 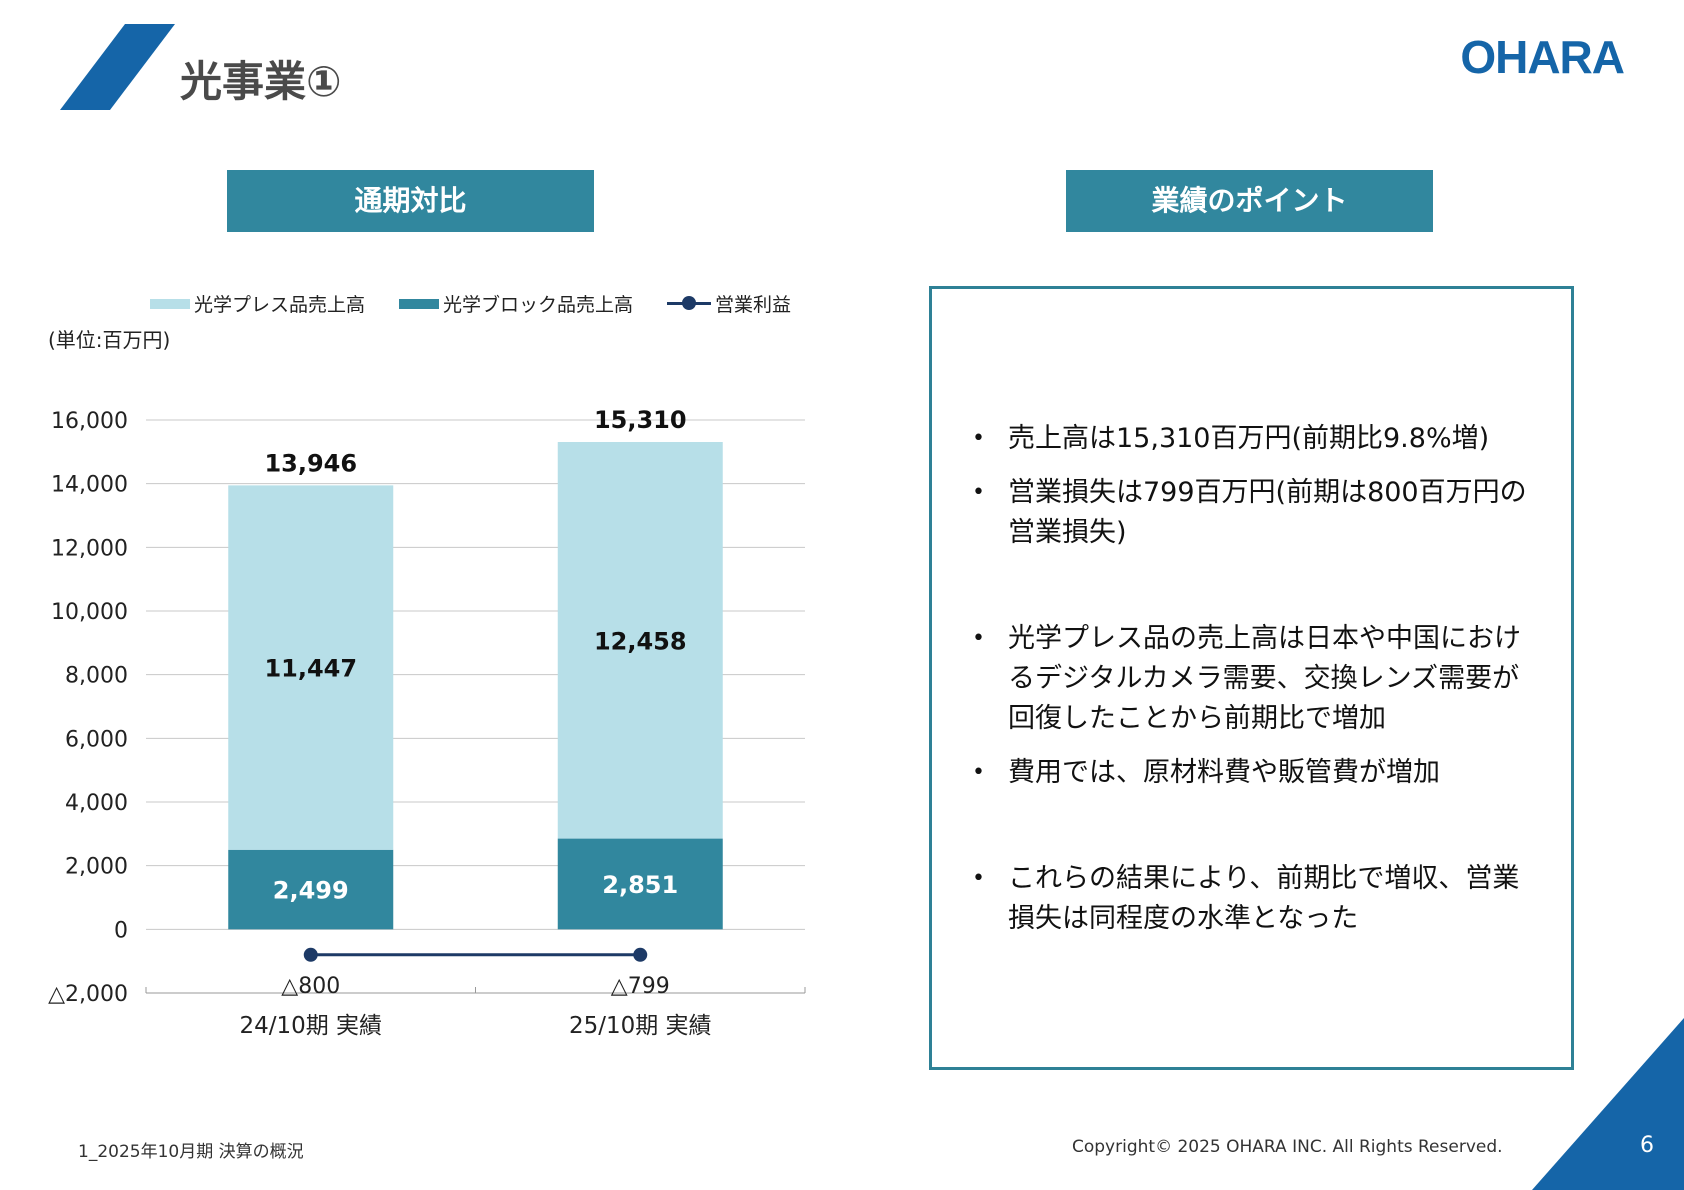 What do you see at coordinates (689, 303) in the screenshot?
I see `legend-marker-profit` at bounding box center [689, 303].